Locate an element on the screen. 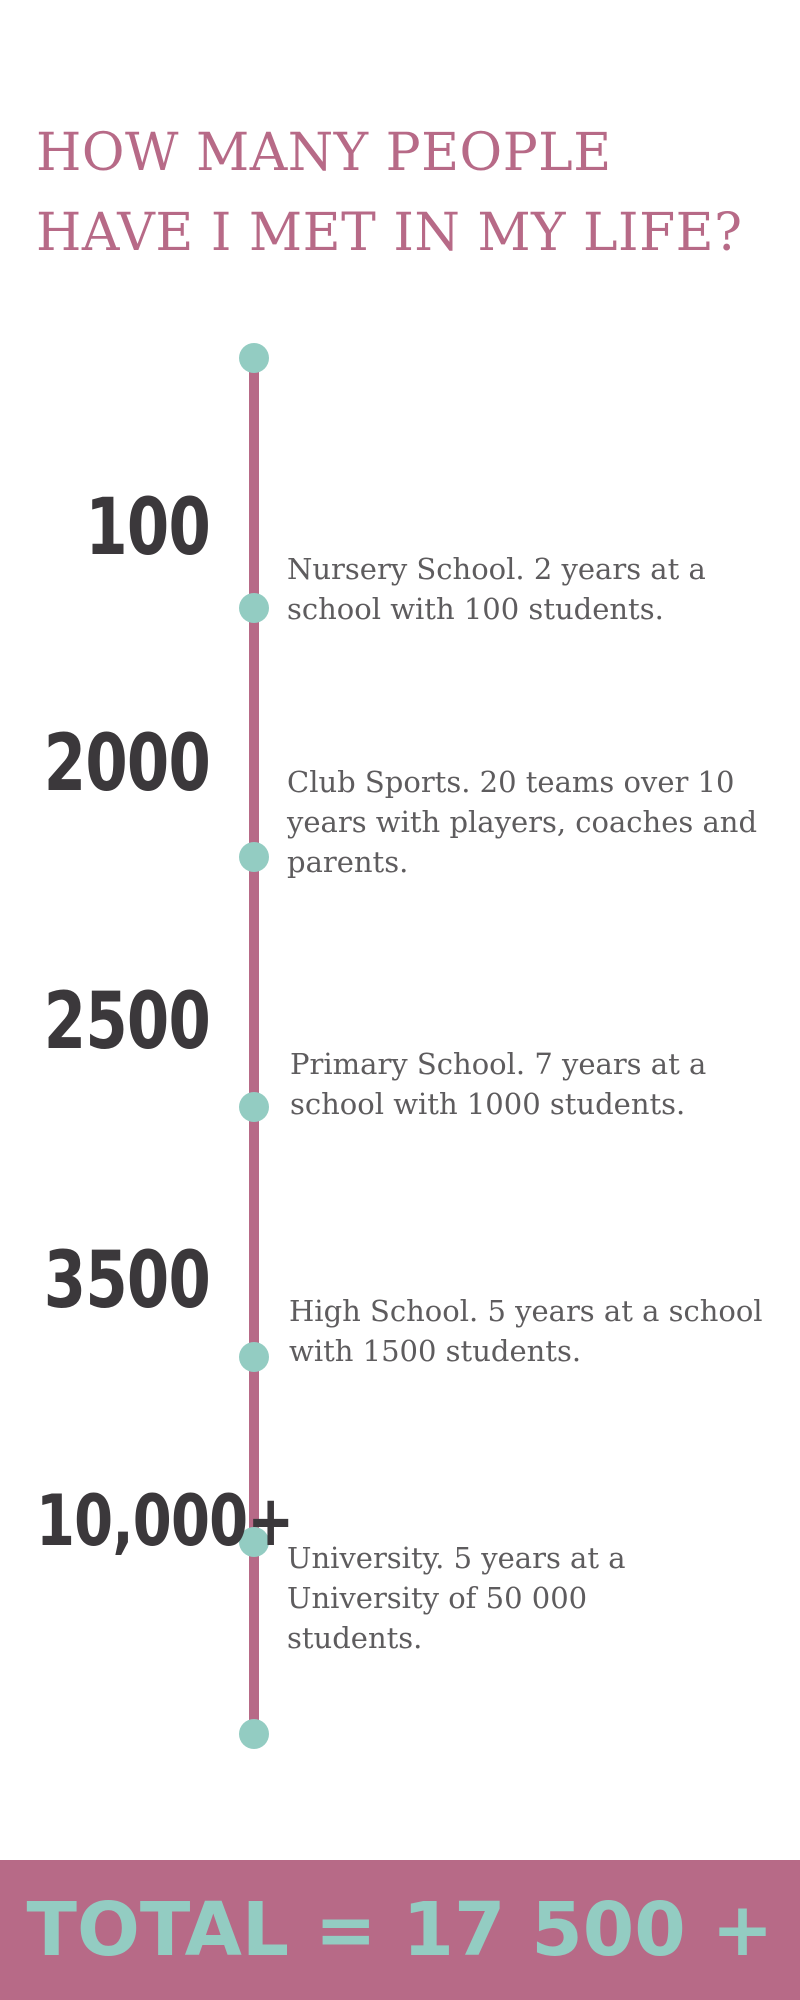 The height and width of the screenshot is (2000, 800). total-banner: TOTAL = 17 500 + is located at coordinates (400, 1930).